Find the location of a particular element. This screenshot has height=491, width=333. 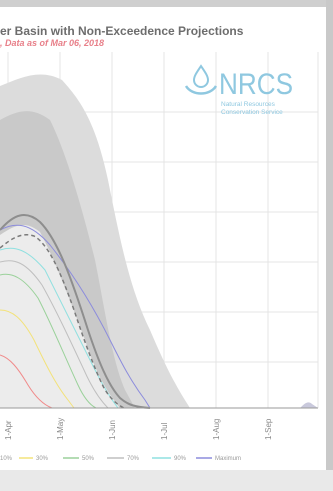

water-drop-icon is located at coordinates (201, 79).